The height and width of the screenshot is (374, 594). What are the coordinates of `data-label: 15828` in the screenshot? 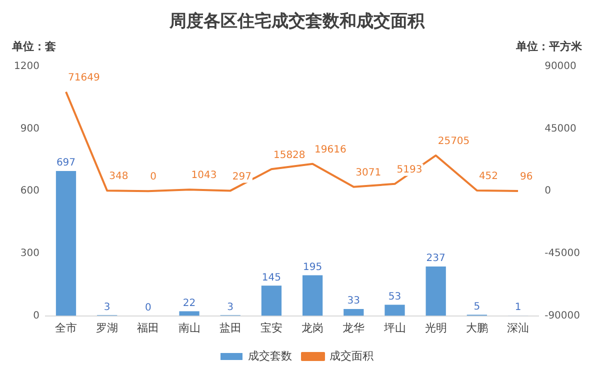 It's located at (289, 155).